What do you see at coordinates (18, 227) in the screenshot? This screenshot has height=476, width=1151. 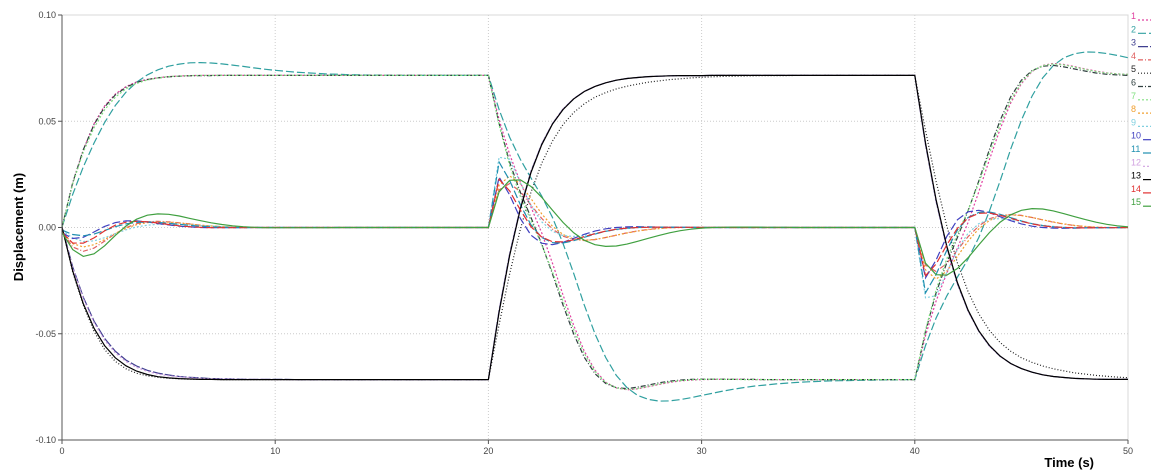 I see `y-axis-title: Displacement (m)` at bounding box center [18, 227].